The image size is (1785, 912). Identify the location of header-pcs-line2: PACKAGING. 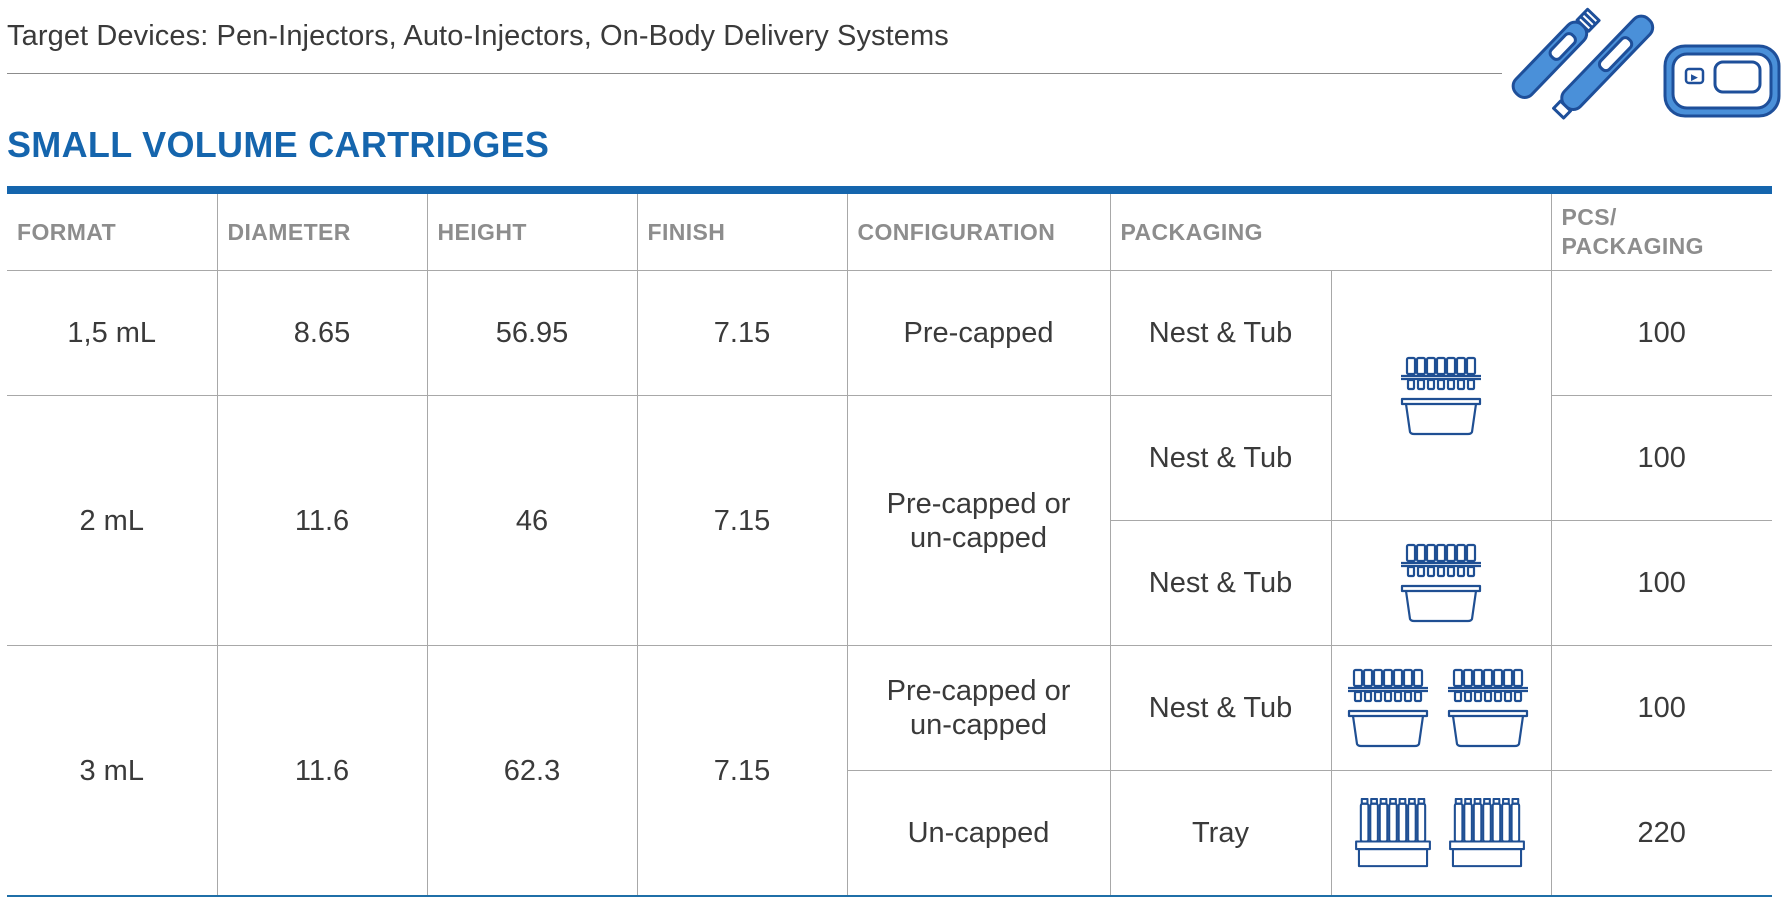
(1632, 246).